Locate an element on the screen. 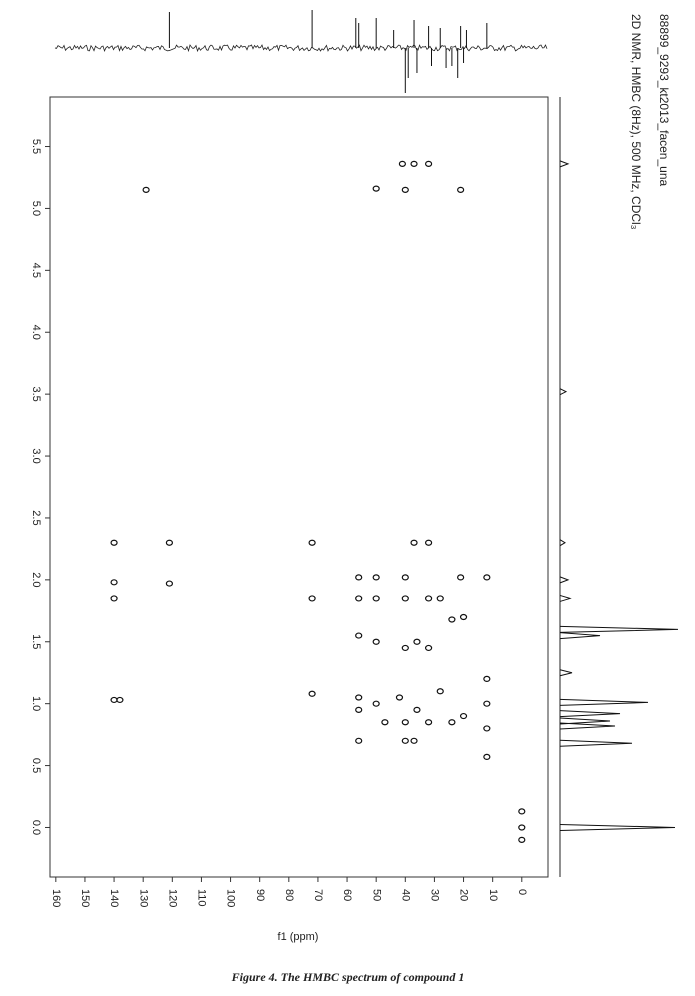 The width and height of the screenshot is (695, 996). x-axis-label: f1 (ppm) is located at coordinates (298, 937).